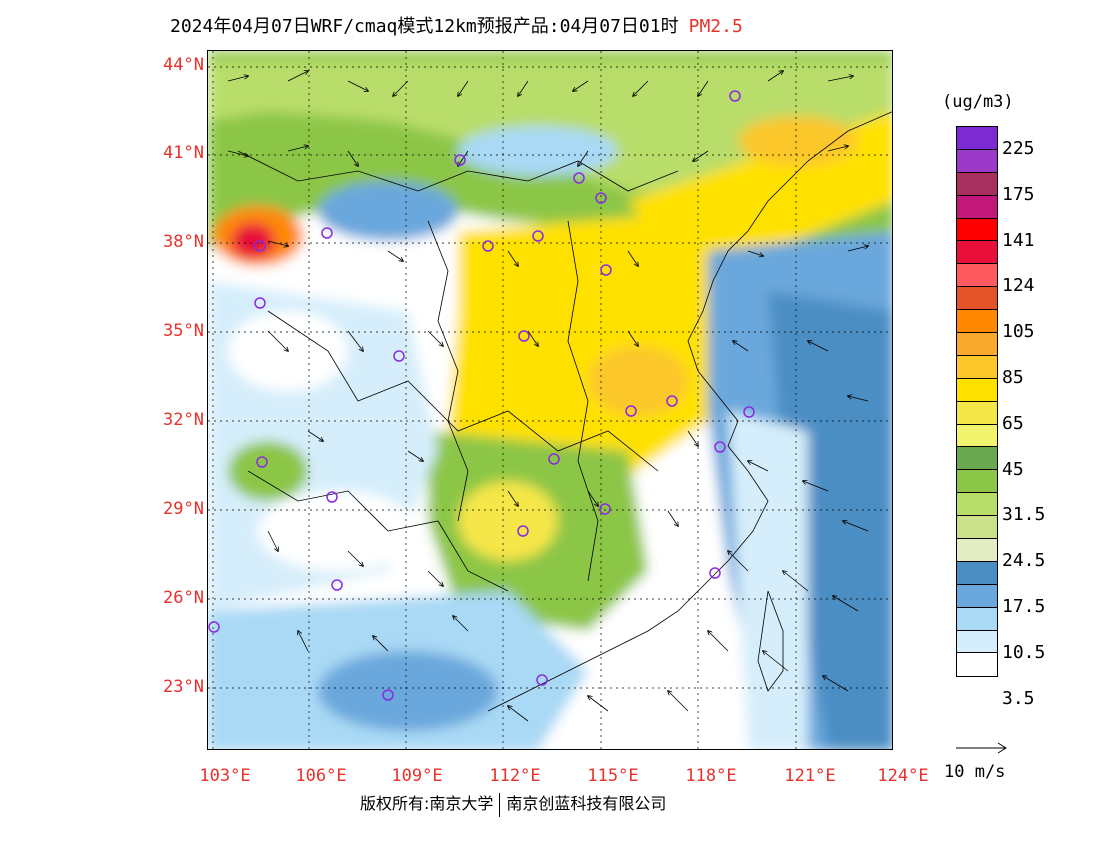  What do you see at coordinates (1013, 377) in the screenshot?
I see `color-bar-label: 85` at bounding box center [1013, 377].